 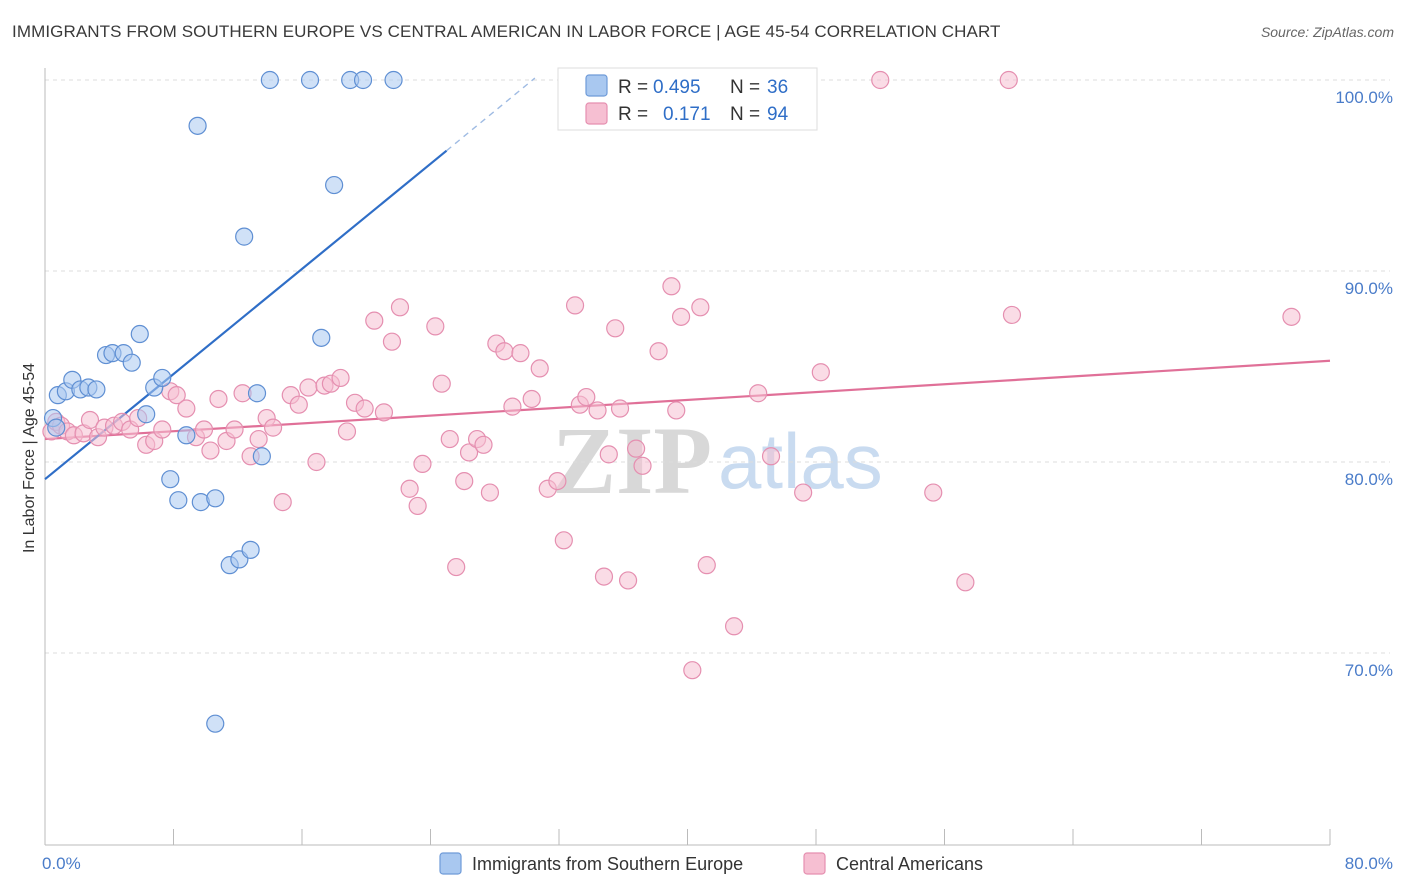 I want to click on x-tick-label-min: 0.0%, so click(x=61, y=863).